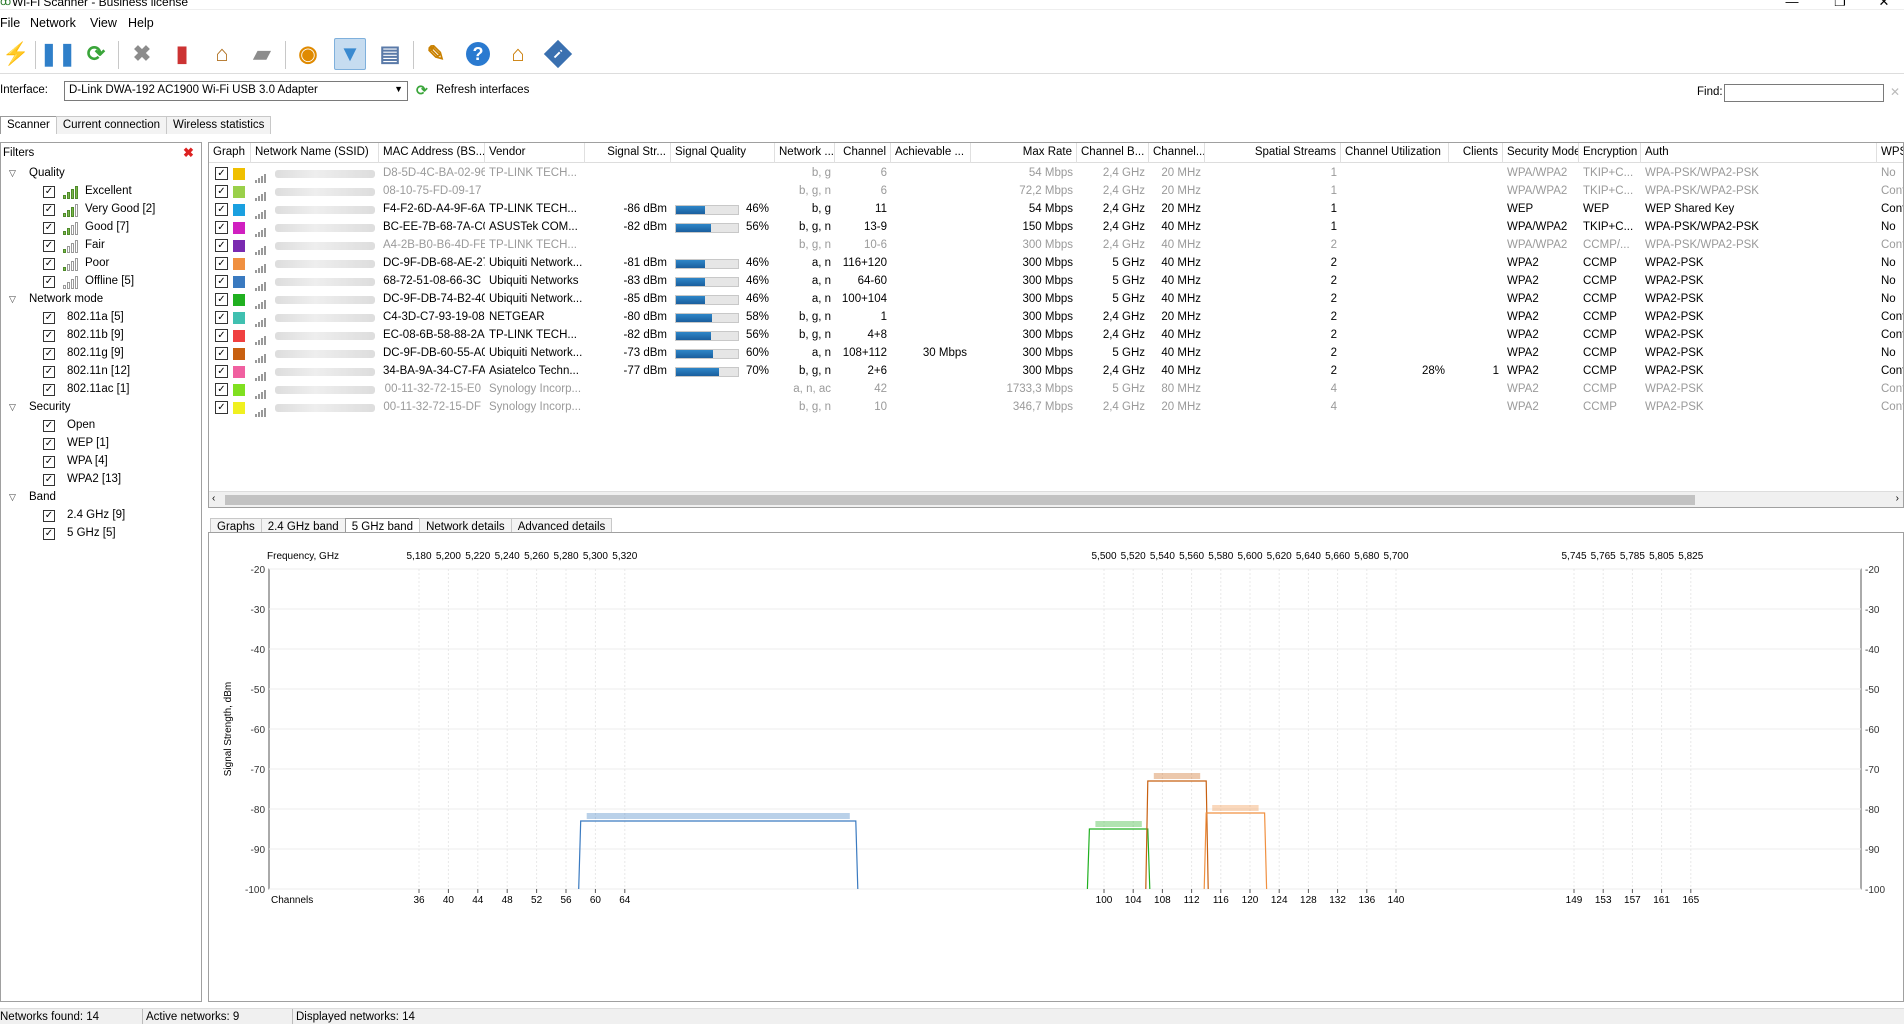 The height and width of the screenshot is (1024, 1904). Describe the element at coordinates (188, 152) in the screenshot. I see `clear-filters-icon: ✖` at that location.